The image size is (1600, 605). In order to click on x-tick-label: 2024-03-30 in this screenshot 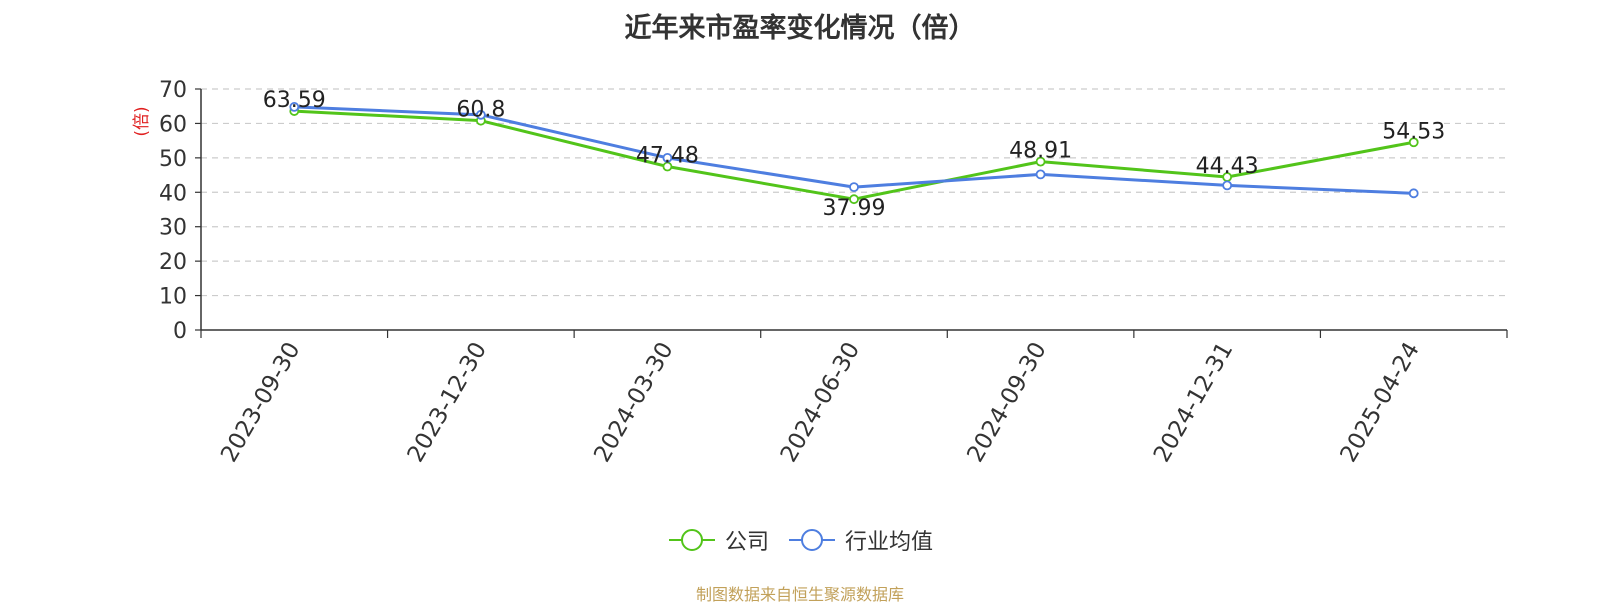, I will do `click(633, 402)`.